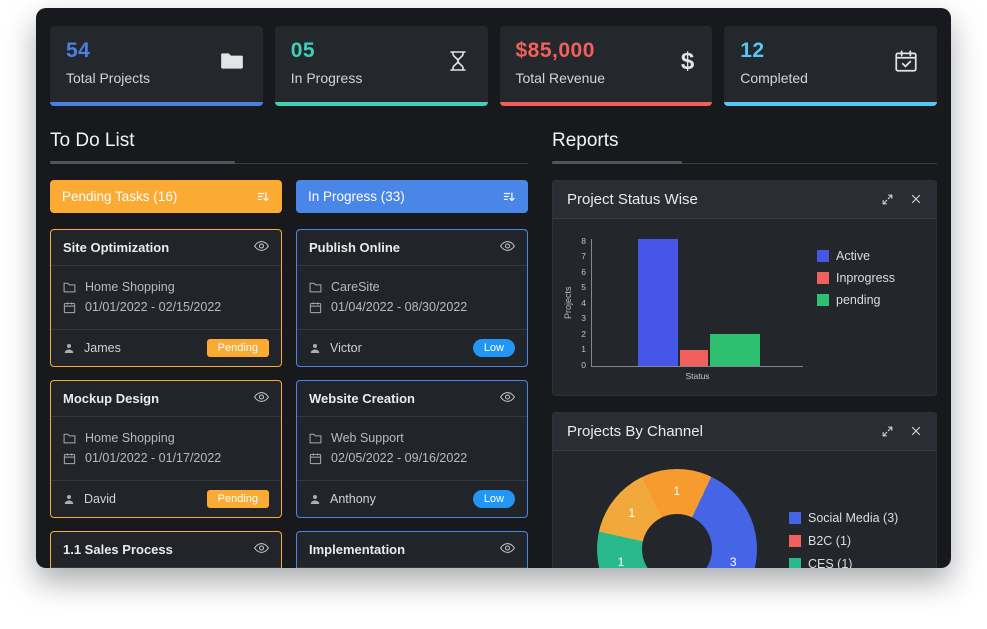 The height and width of the screenshot is (629, 987). Describe the element at coordinates (855, 562) in the screenshot. I see `legend-item: CES (1)` at that location.